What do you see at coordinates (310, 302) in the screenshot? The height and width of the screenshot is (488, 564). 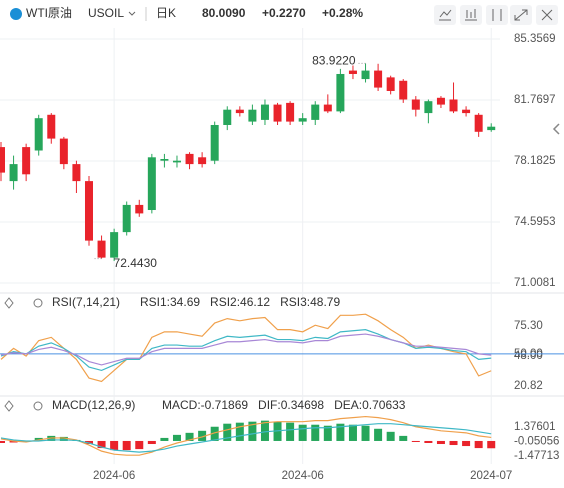 I see `legend-entry: RSI3:48.79` at bounding box center [310, 302].